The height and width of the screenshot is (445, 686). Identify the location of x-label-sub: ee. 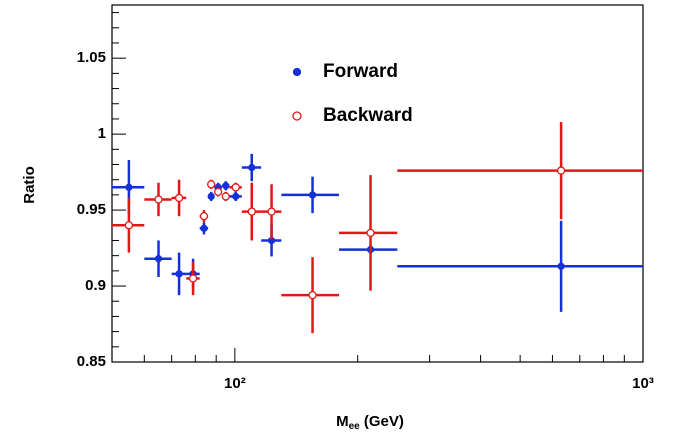
(355, 426).